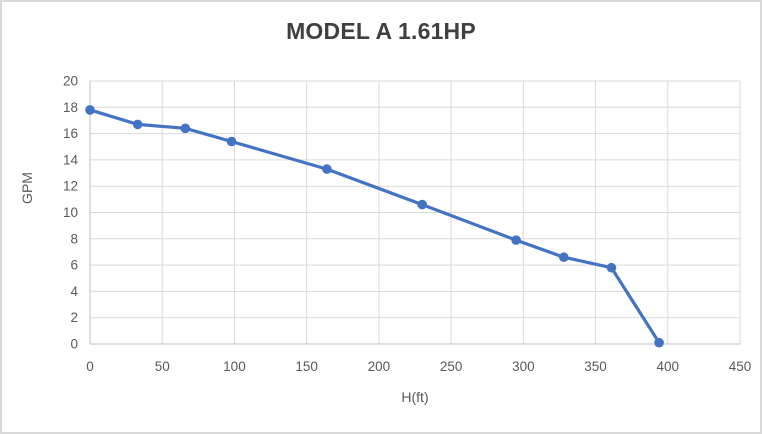  Describe the element at coordinates (70, 81) in the screenshot. I see `y-tick-label: 20` at that location.